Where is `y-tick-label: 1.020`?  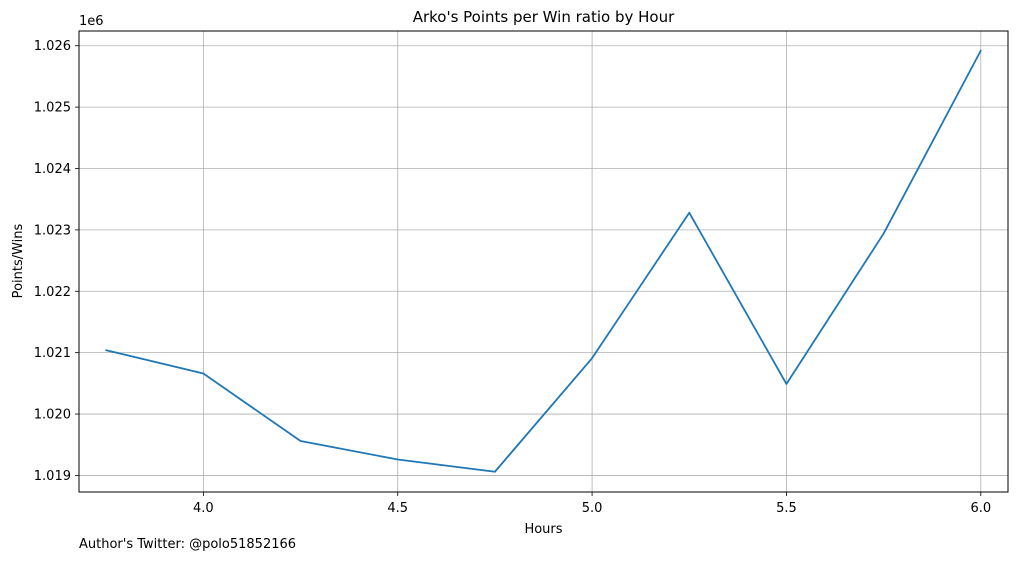
y-tick-label: 1.020 is located at coordinates (52, 415).